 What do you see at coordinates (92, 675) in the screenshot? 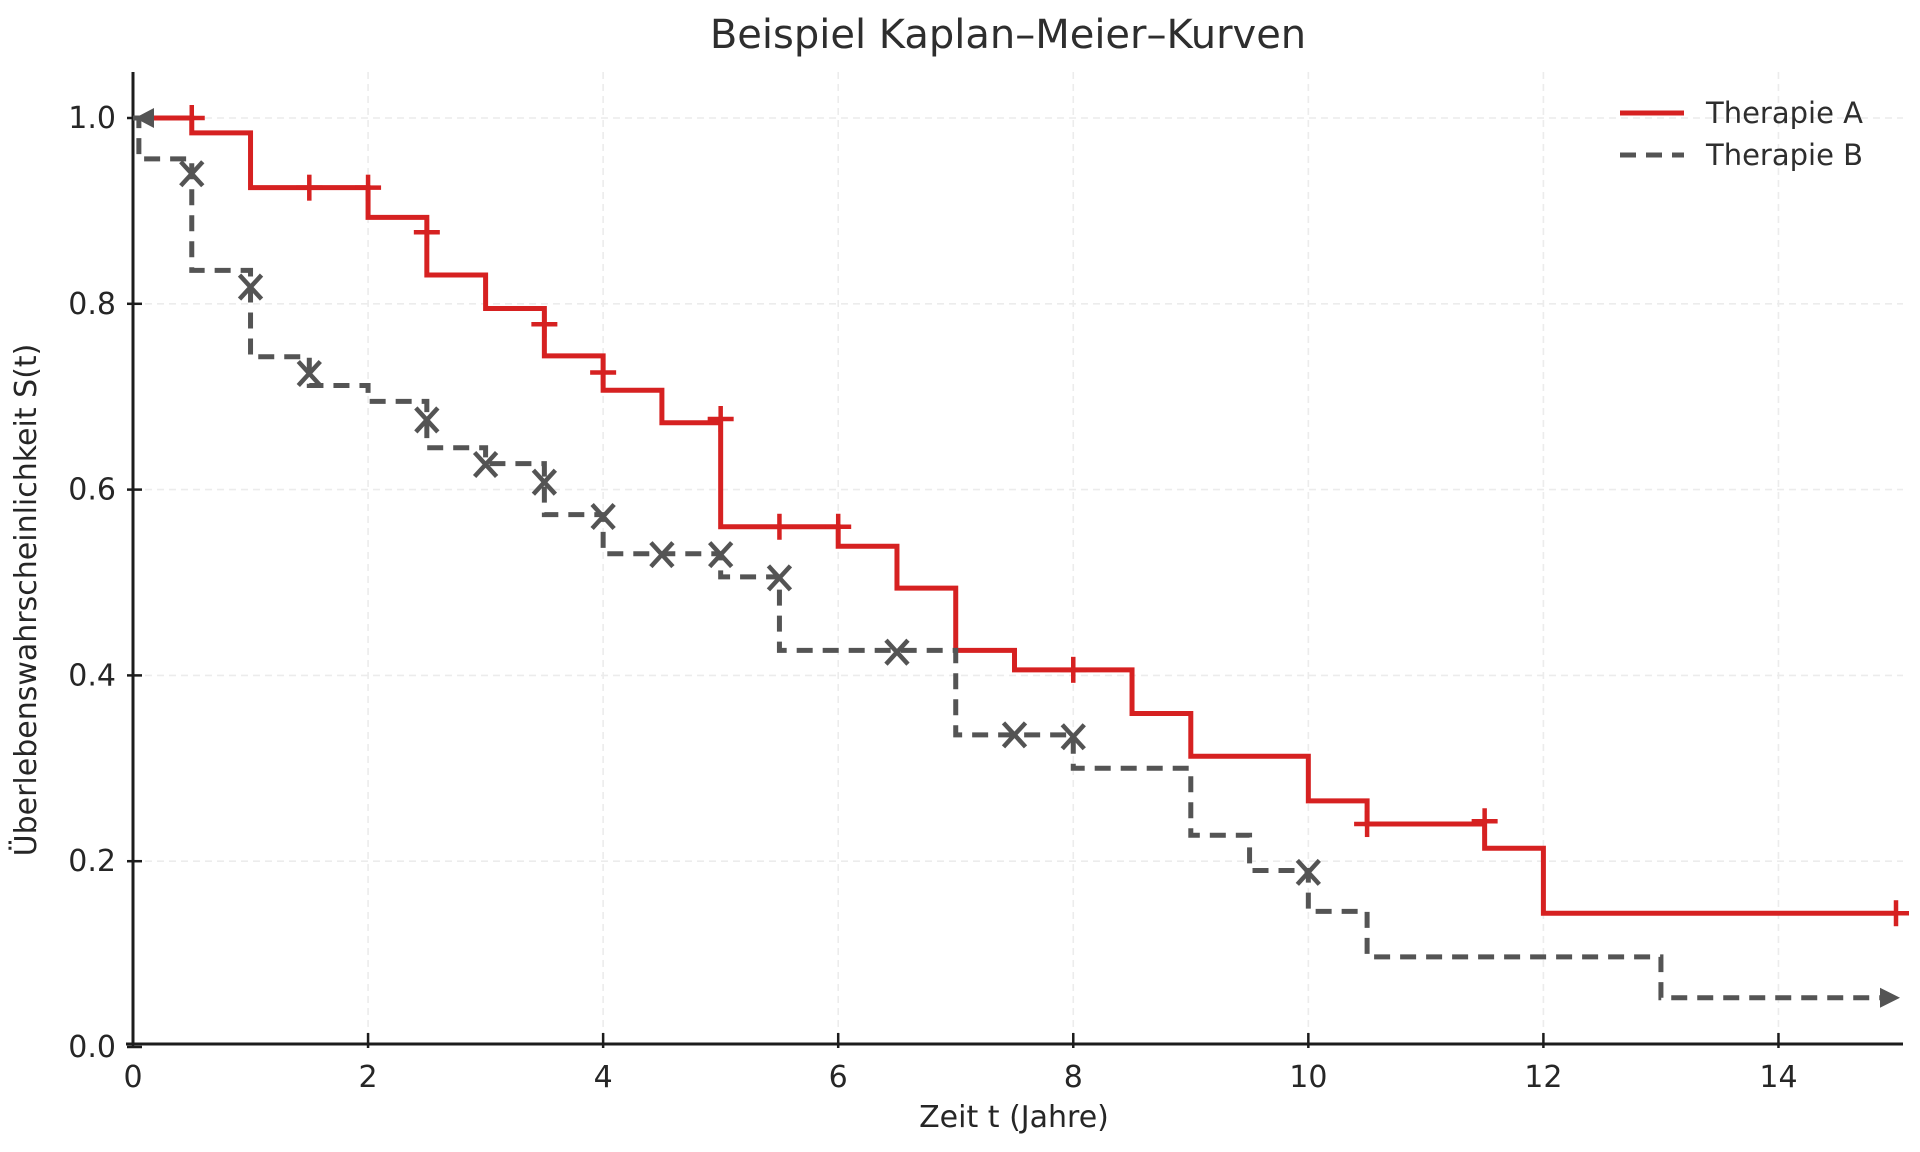
I see `y-tick-label: 0.4` at bounding box center [92, 675].